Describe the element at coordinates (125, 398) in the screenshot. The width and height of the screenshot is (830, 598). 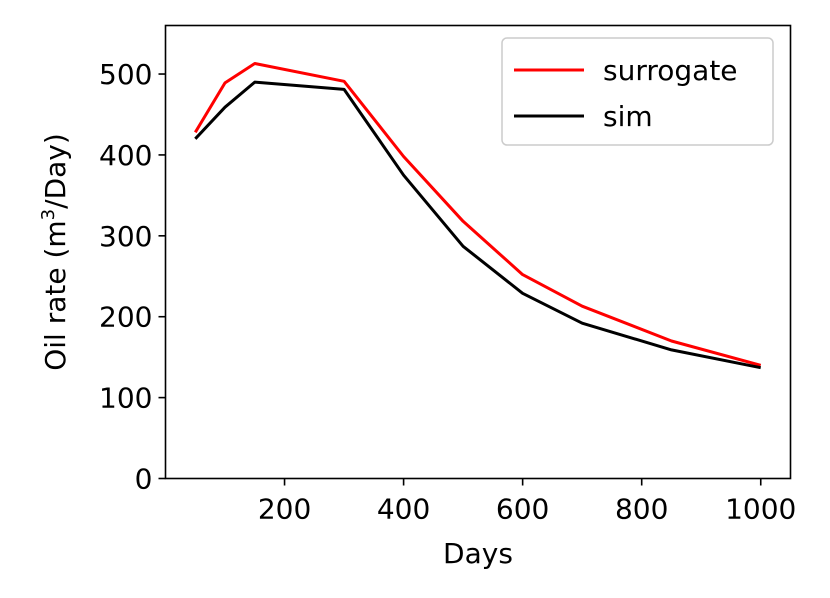
I see `y-tick-label-100: 100` at that location.